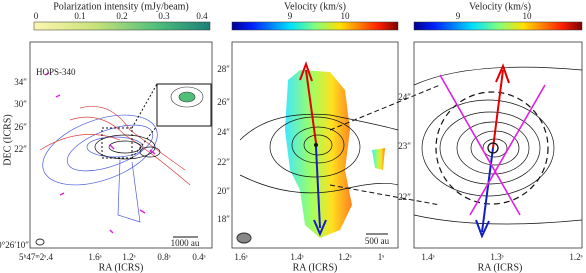 The height and width of the screenshot is (273, 586). What do you see at coordinates (79, 16) in the screenshot?
I see `colorbar-tick: 0.1` at bounding box center [79, 16].